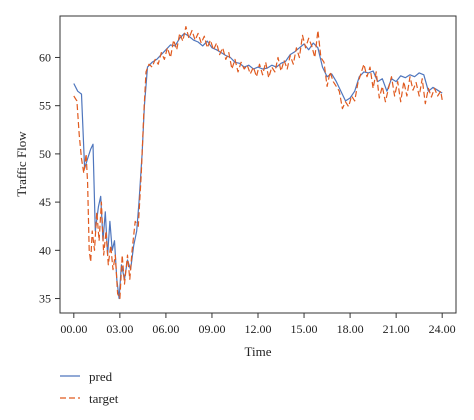 The image size is (474, 420). Describe the element at coordinates (21, 164) in the screenshot. I see `y-axis-title: Traffic Flow` at that location.